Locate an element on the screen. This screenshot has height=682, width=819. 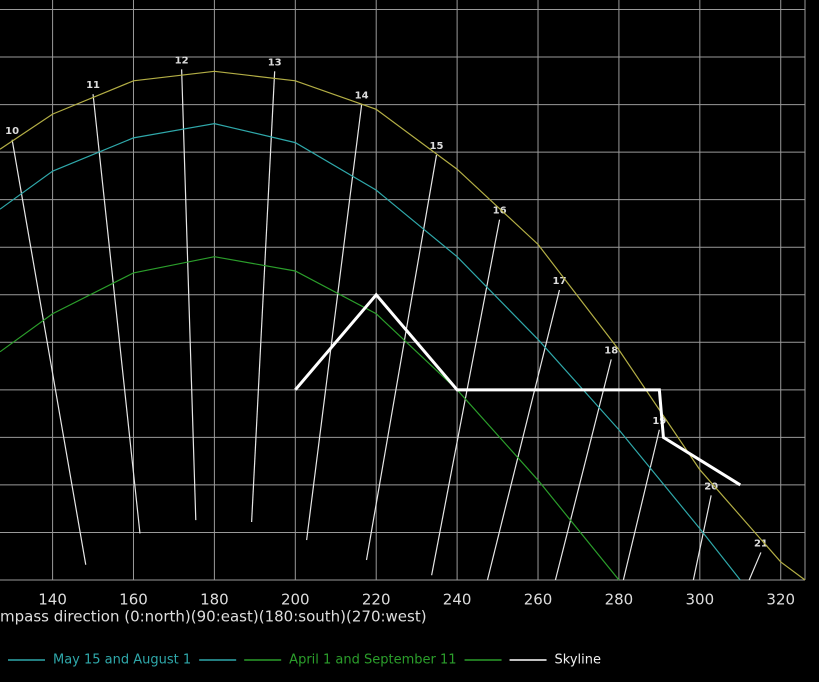
x-tick-label: 240 is located at coordinates (457, 600).